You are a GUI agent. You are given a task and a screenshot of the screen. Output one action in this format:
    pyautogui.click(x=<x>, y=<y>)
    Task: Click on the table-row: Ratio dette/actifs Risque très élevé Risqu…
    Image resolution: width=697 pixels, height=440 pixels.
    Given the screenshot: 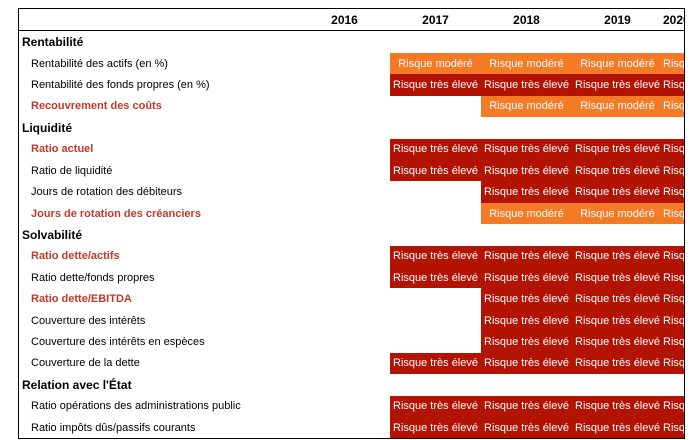 What is the action you would take?
    pyautogui.click(x=351, y=256)
    